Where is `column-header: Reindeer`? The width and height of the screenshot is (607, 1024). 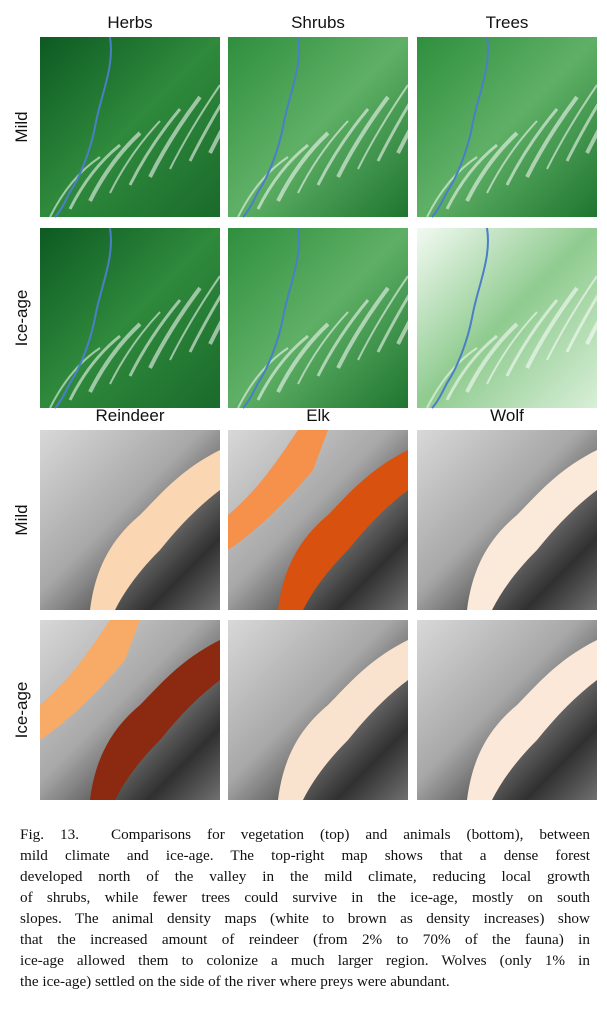
column-header: Reindeer is located at coordinates (130, 415).